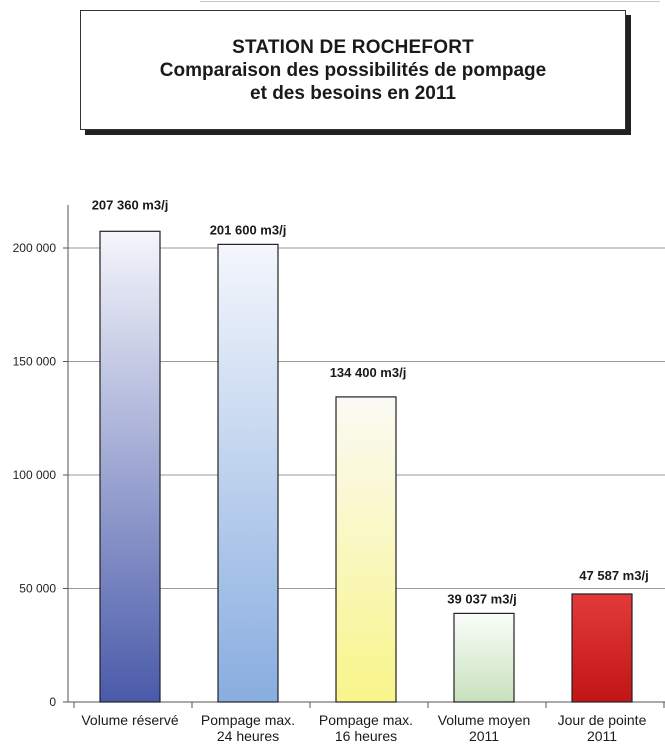 Image resolution: width=665 pixels, height=746 pixels. I want to click on chart-title-line-2: Comparaison des possibilités de pompage, so click(353, 70).